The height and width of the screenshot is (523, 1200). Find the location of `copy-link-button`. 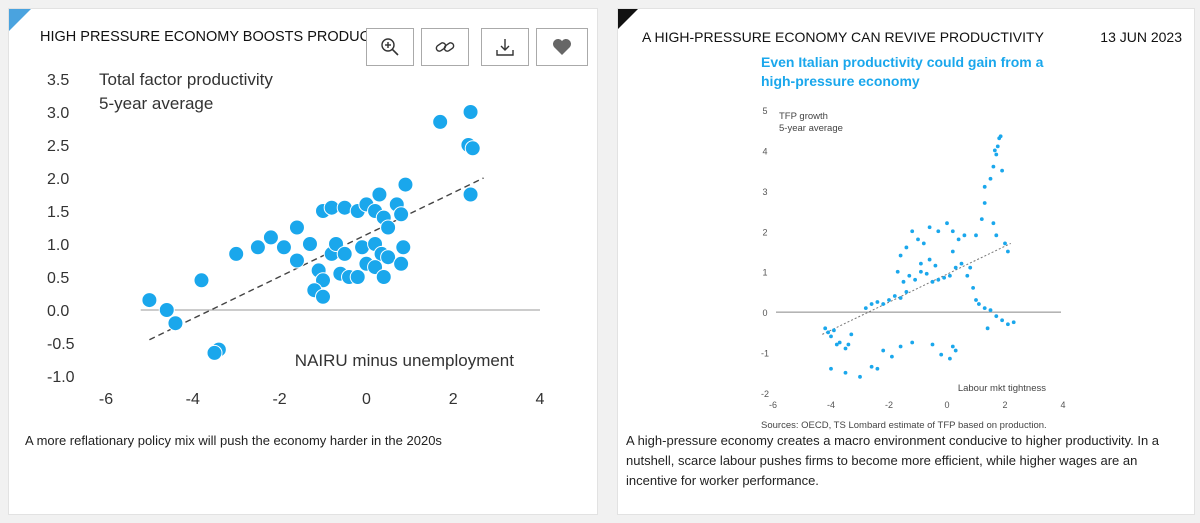

copy-link-button is located at coordinates (445, 47).